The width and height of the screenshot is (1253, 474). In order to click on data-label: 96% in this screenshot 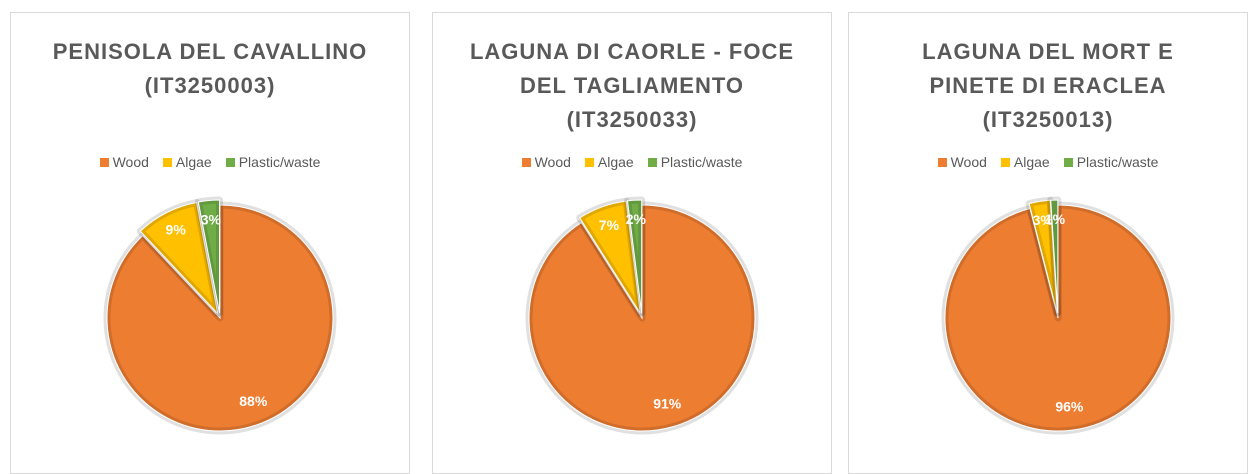, I will do `click(1069, 406)`.